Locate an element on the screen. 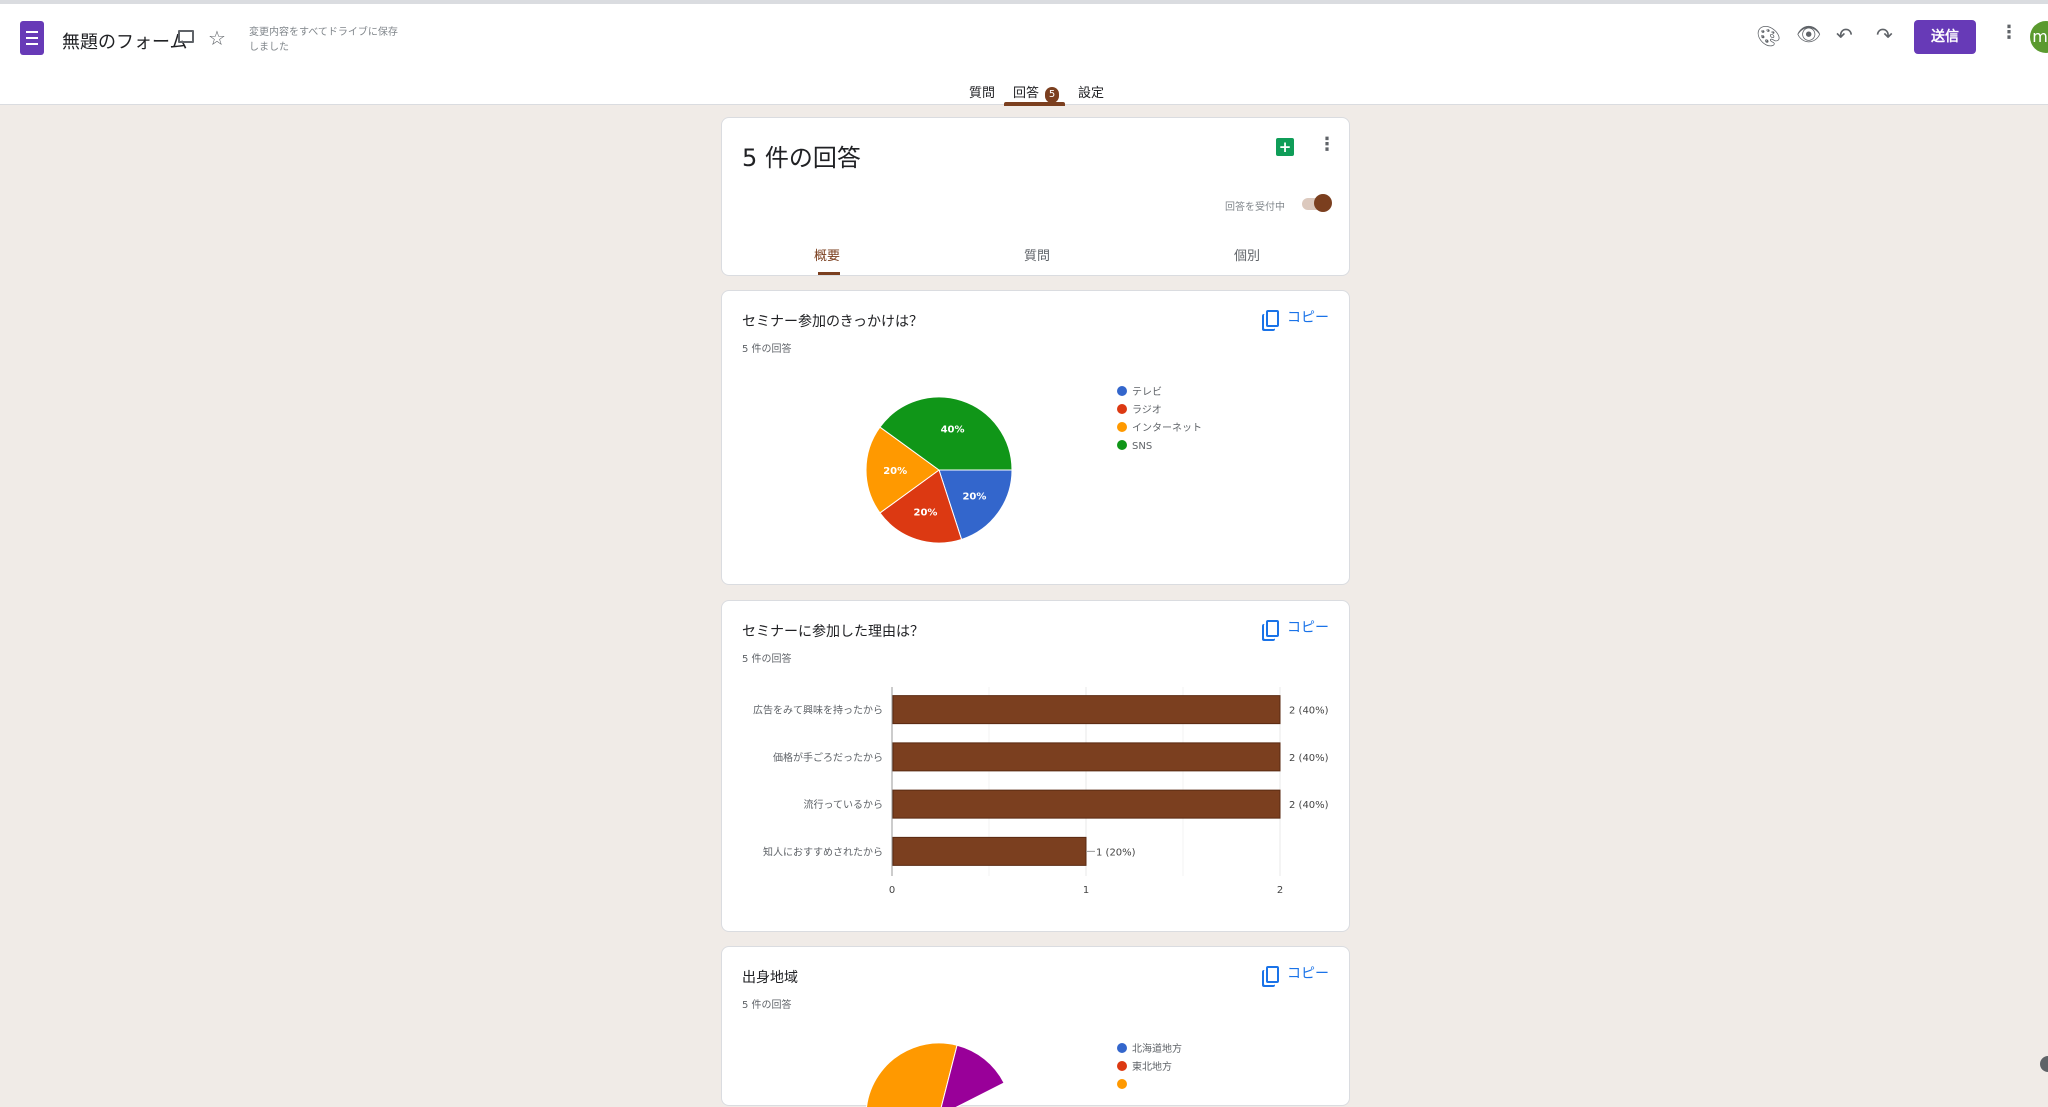  legend-label: 北海道地方 is located at coordinates (1157, 1048).